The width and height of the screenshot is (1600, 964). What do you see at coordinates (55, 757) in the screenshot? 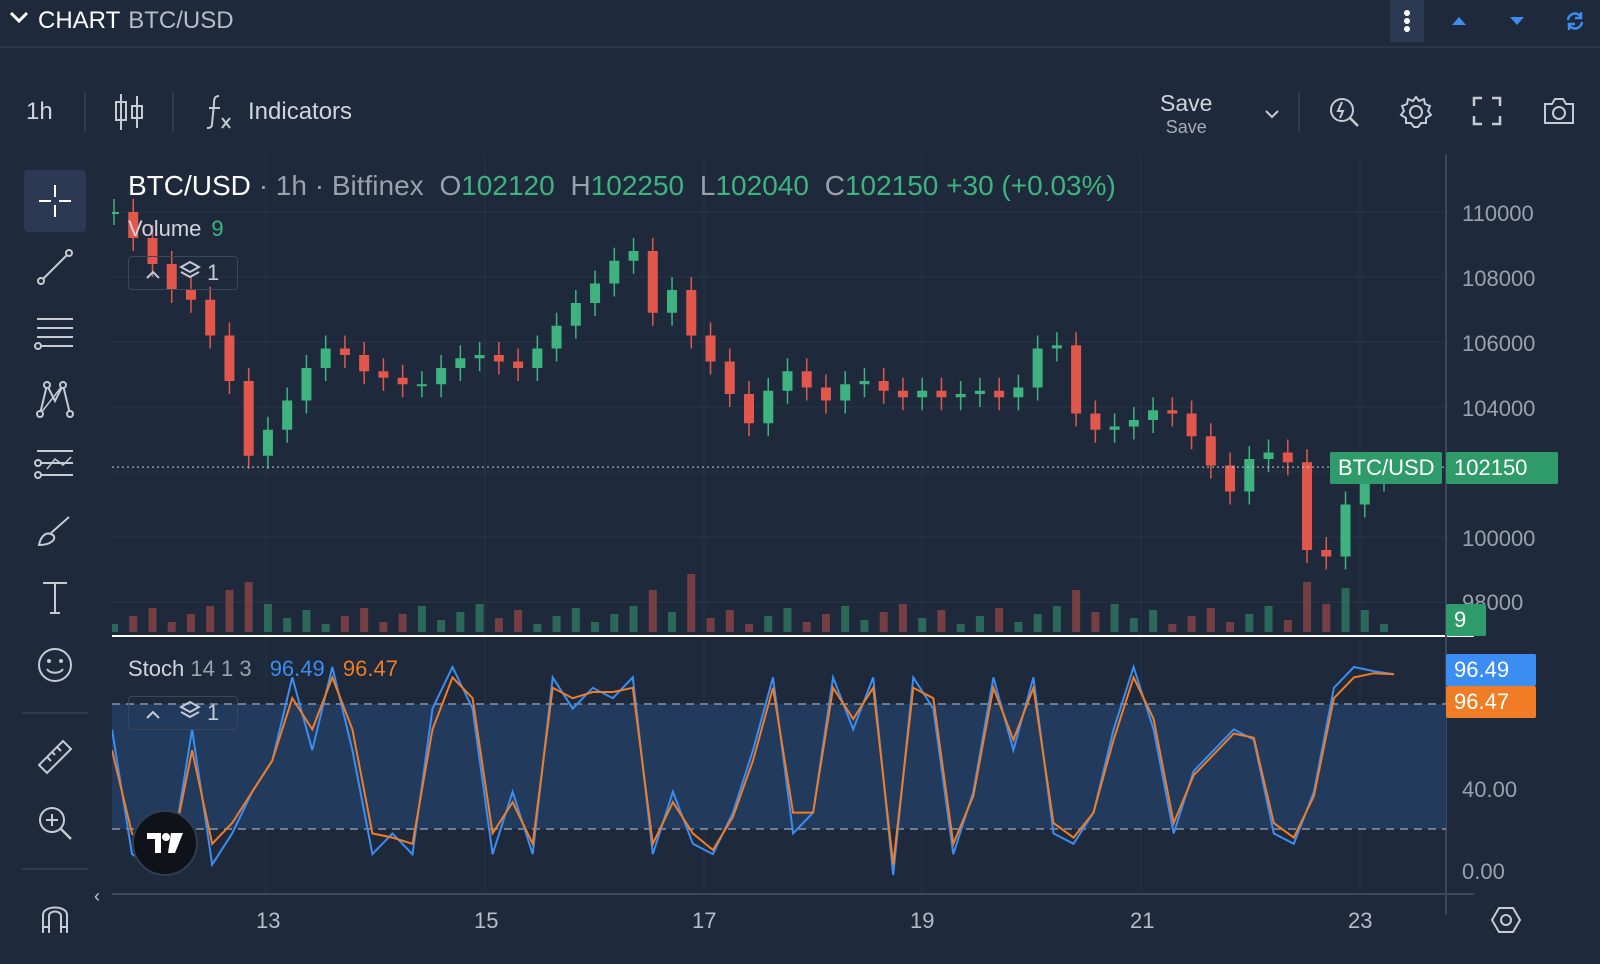
I see `ruler-icon` at bounding box center [55, 757].